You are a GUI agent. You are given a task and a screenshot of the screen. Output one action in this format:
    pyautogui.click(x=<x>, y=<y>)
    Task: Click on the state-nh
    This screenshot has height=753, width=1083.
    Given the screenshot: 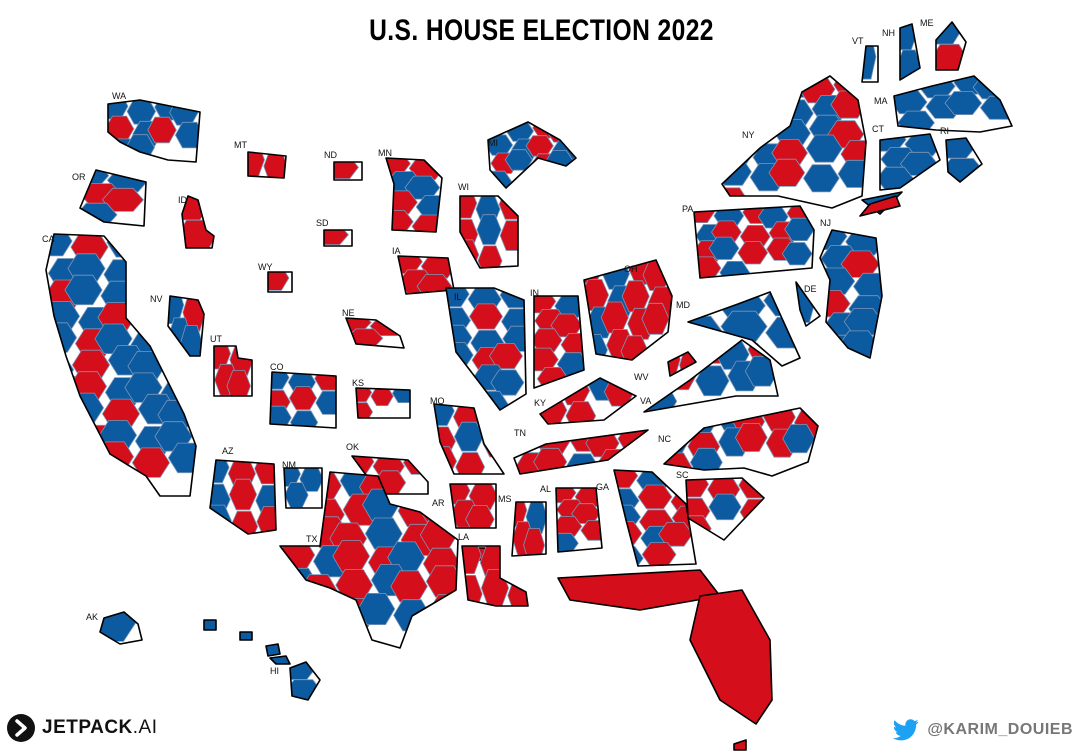 What is the action you would take?
    pyautogui.click(x=907, y=50)
    